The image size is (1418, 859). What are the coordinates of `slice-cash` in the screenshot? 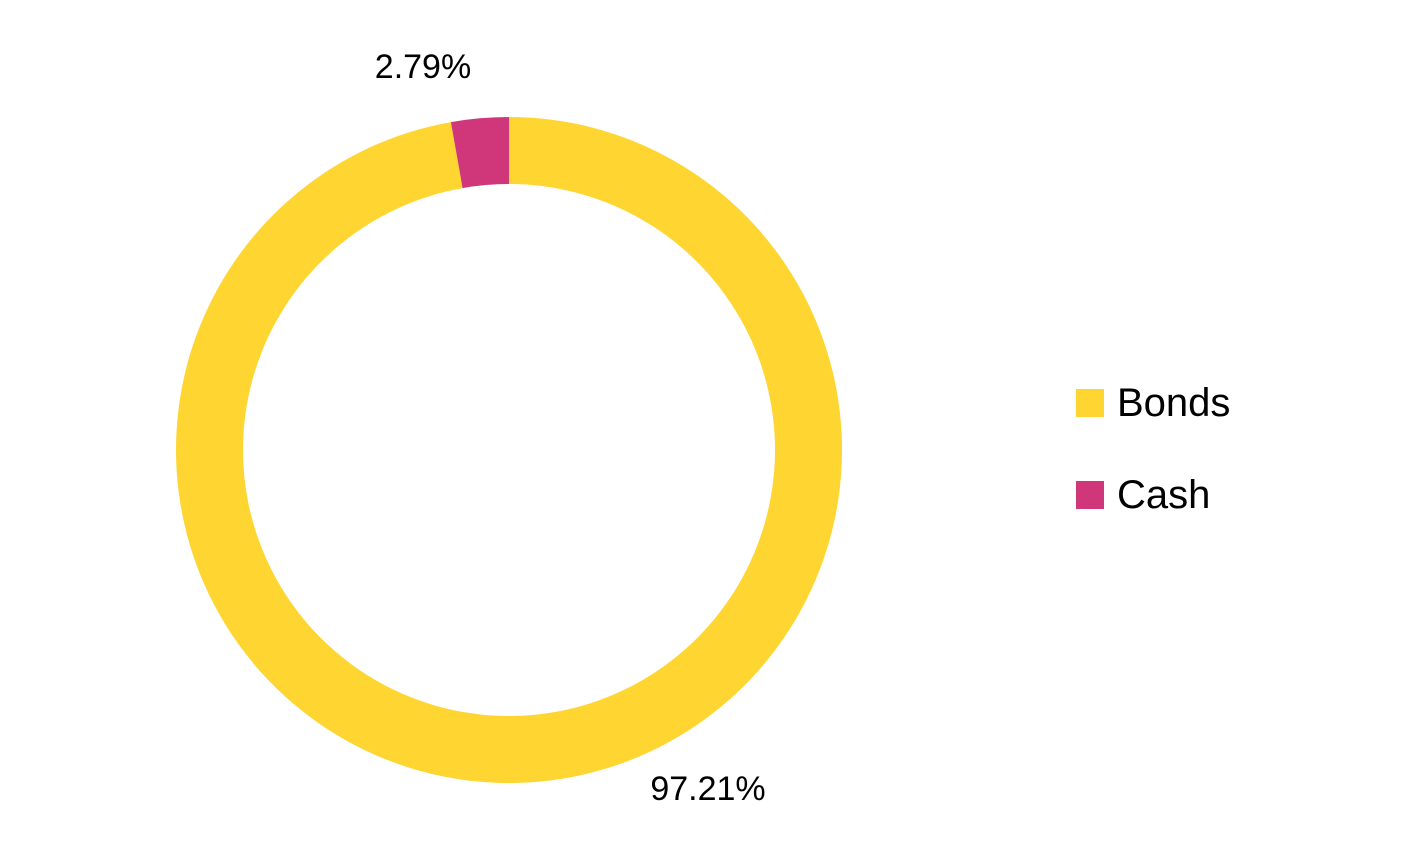 It's located at (479, 153).